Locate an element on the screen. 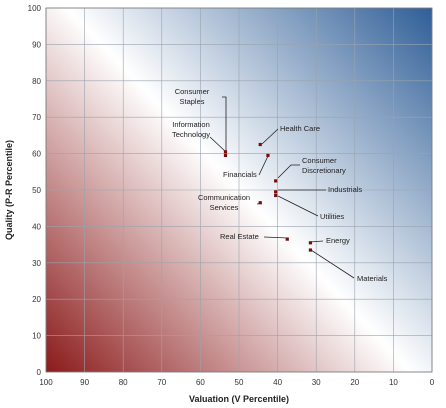  x-tick-label: 20 is located at coordinates (354, 382).